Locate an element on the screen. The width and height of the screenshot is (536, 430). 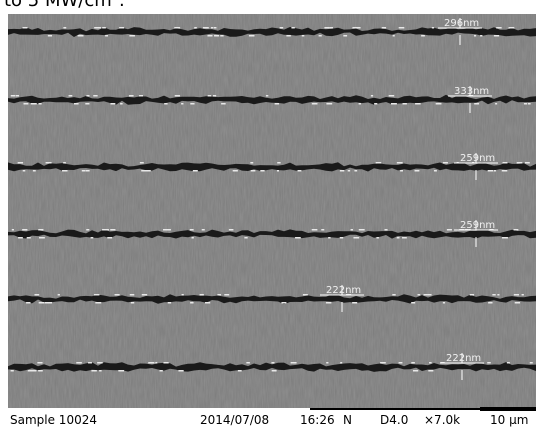
scale-label: 10 µm is located at coordinates (509, 420).